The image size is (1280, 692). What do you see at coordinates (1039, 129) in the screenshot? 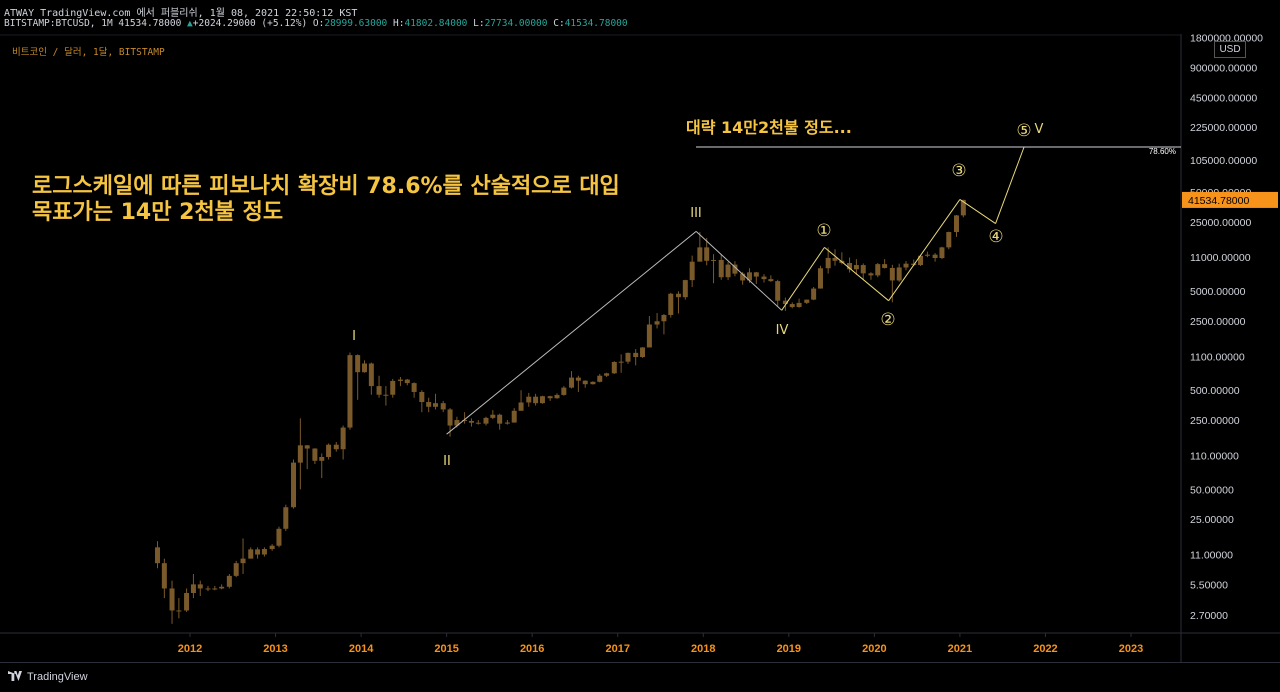
I see `wave-label-roman: V` at bounding box center [1039, 129].